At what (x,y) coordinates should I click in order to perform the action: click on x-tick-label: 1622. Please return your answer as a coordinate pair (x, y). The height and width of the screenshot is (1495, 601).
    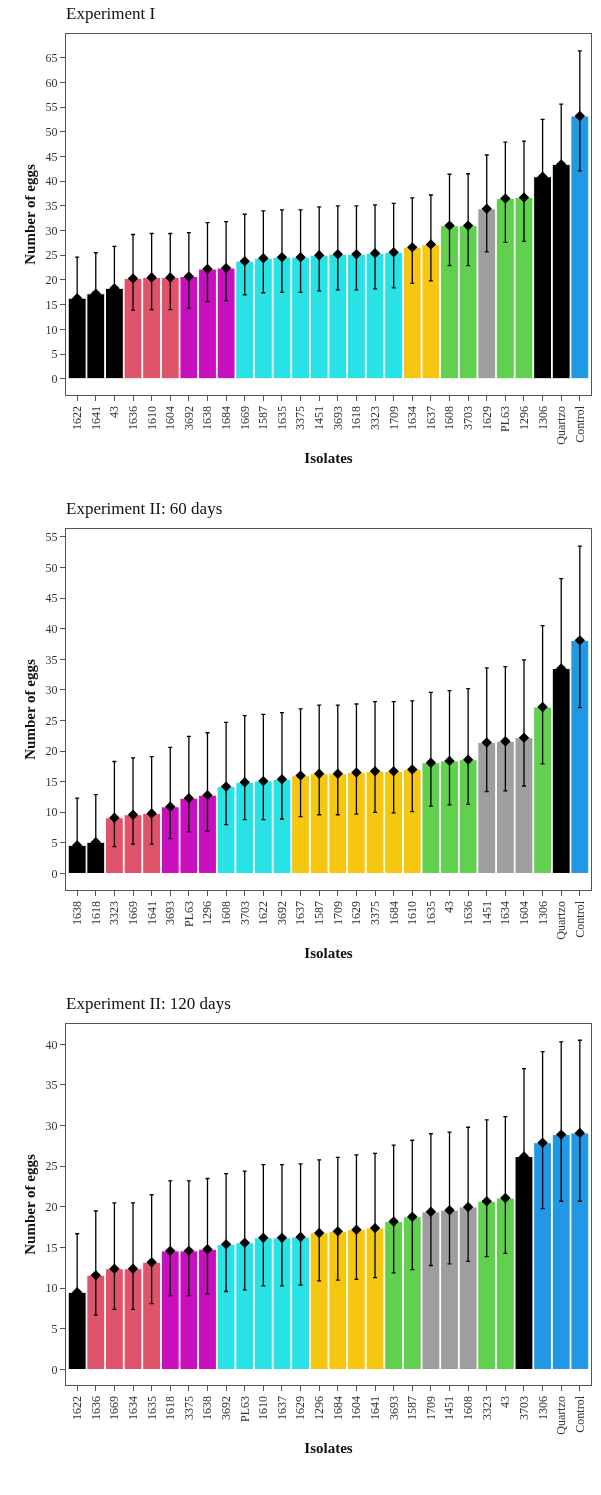
    Looking at the image, I should click on (77, 1408).